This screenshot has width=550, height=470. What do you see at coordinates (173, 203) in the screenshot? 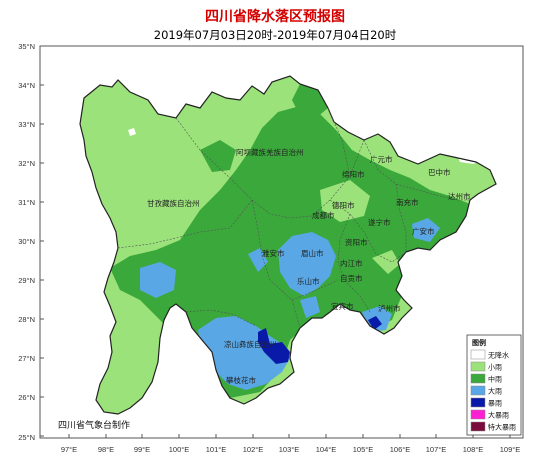
I see `place-label: 甘孜藏族自治州` at bounding box center [173, 203].